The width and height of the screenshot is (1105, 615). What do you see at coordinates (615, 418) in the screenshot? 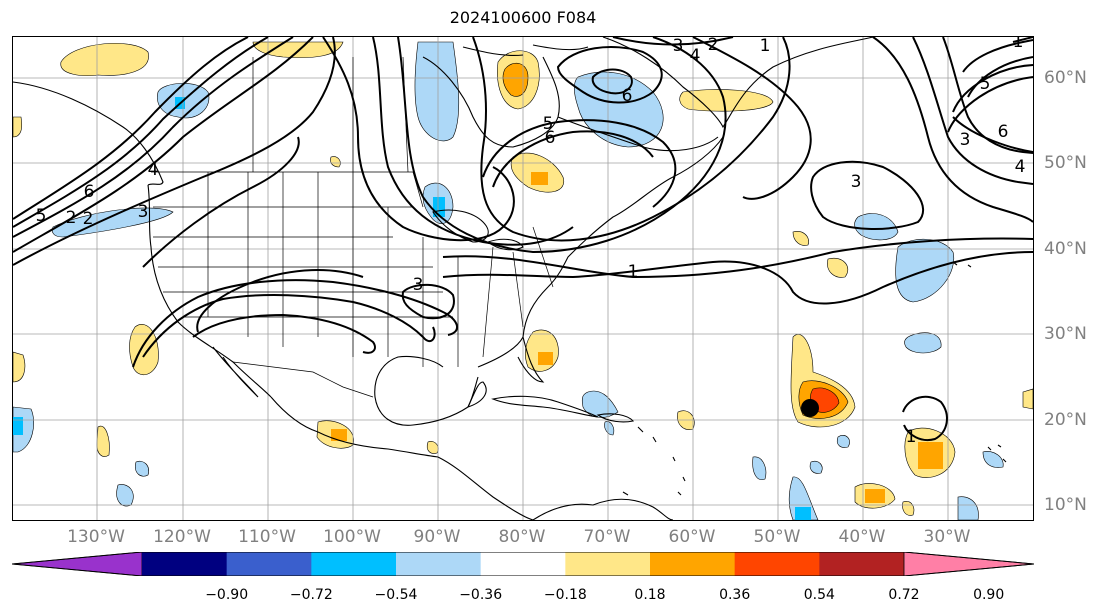
I see `hispaniola` at bounding box center [615, 418].